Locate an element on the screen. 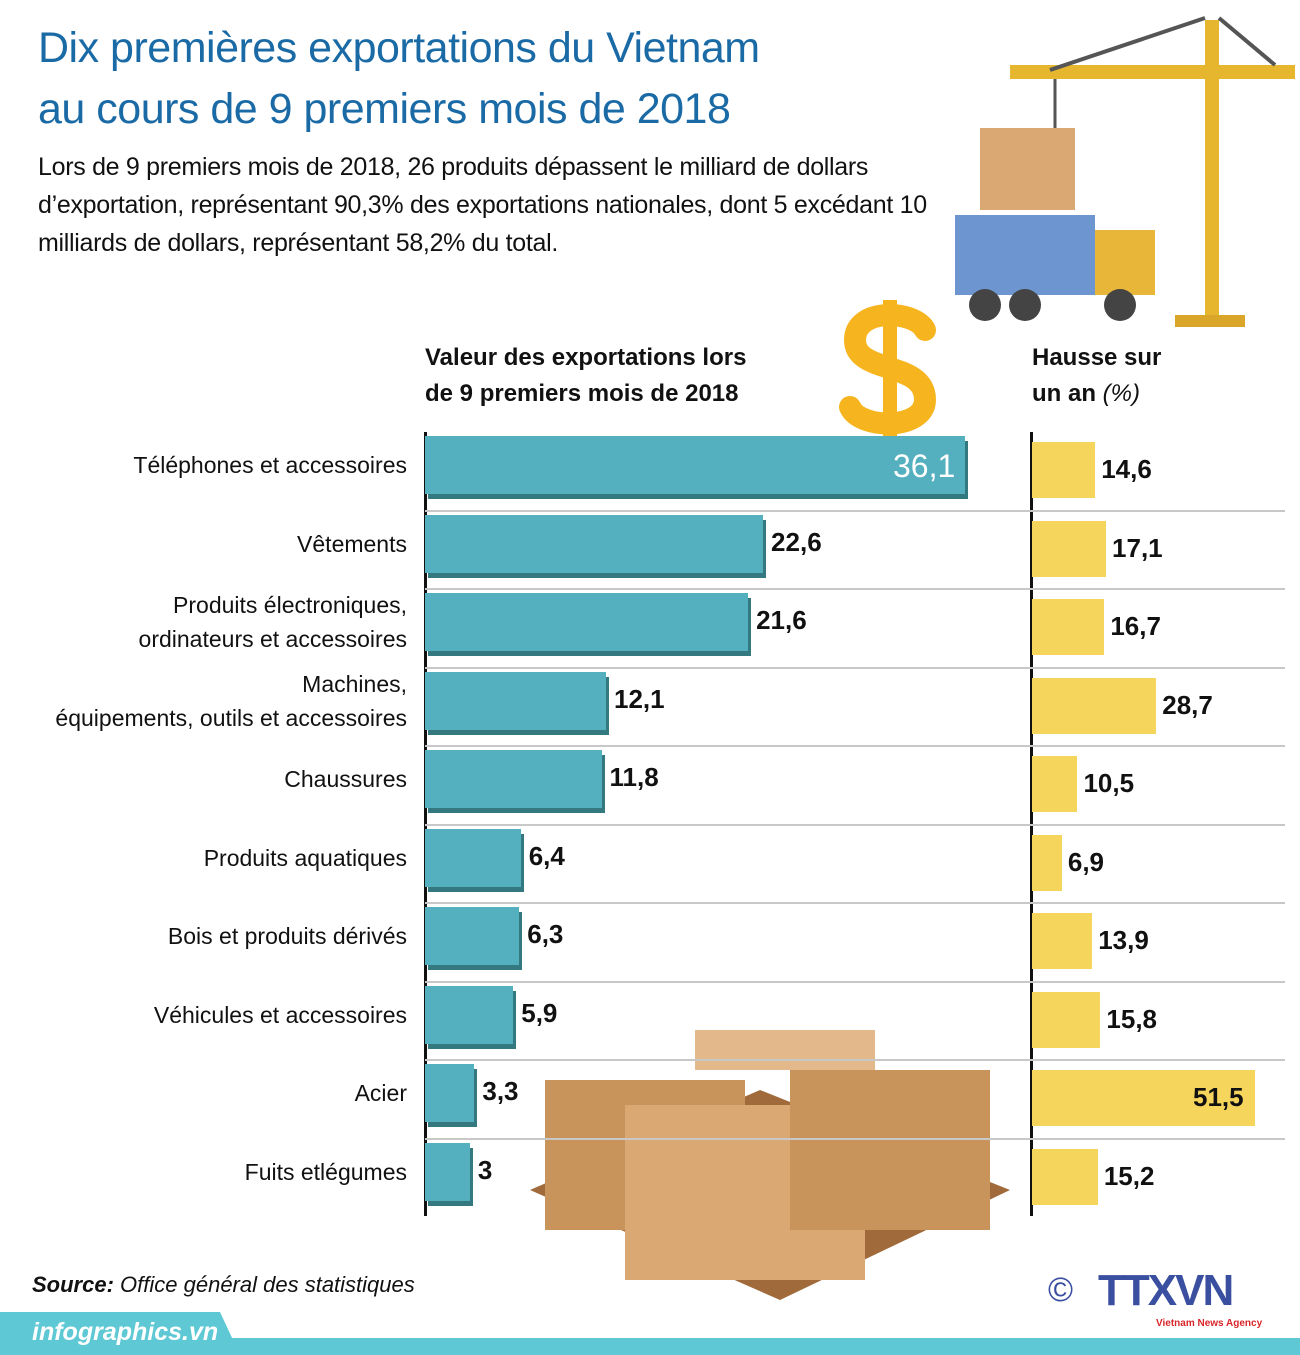 The width and height of the screenshot is (1300, 1355). export-value-label: 3 is located at coordinates (485, 1169).